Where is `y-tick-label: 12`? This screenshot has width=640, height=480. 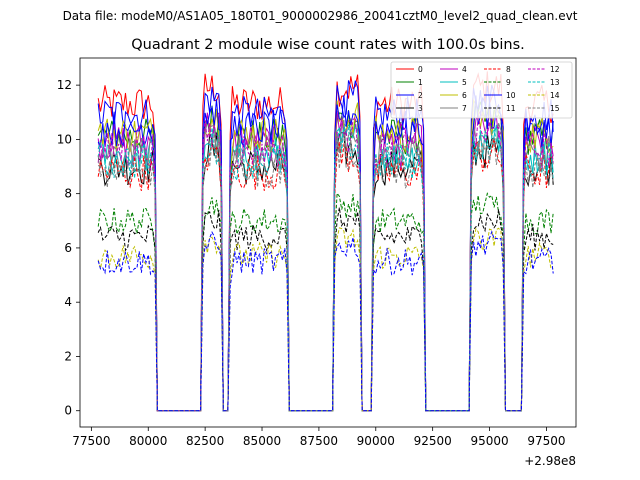
y-tick-label: 12 is located at coordinates (64, 85).